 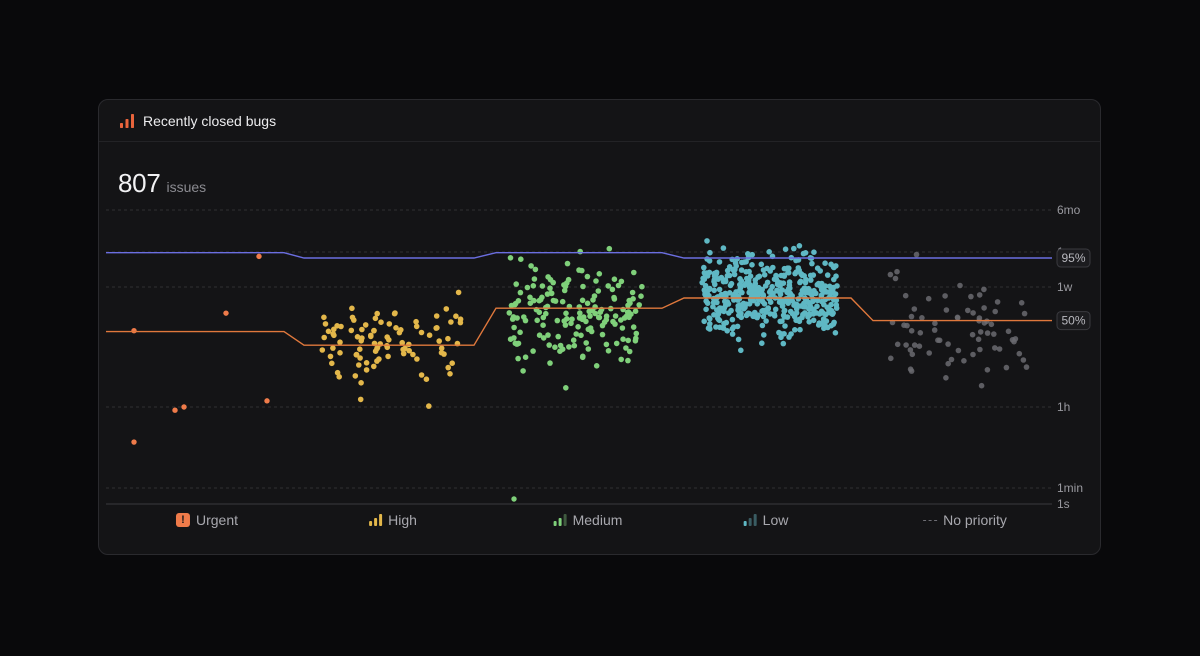 I want to click on legend-low: Low, so click(x=766, y=520).